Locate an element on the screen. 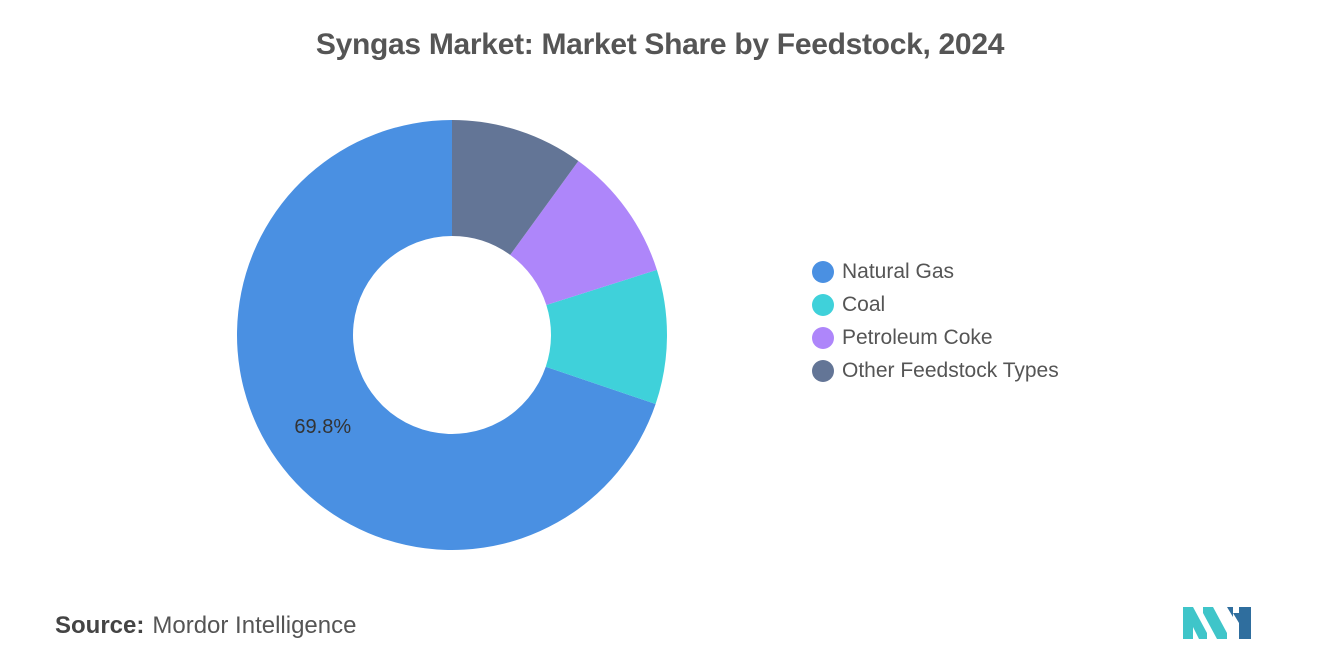 Image resolution: width=1320 pixels, height=665 pixels. legend-label: Coal is located at coordinates (864, 304).